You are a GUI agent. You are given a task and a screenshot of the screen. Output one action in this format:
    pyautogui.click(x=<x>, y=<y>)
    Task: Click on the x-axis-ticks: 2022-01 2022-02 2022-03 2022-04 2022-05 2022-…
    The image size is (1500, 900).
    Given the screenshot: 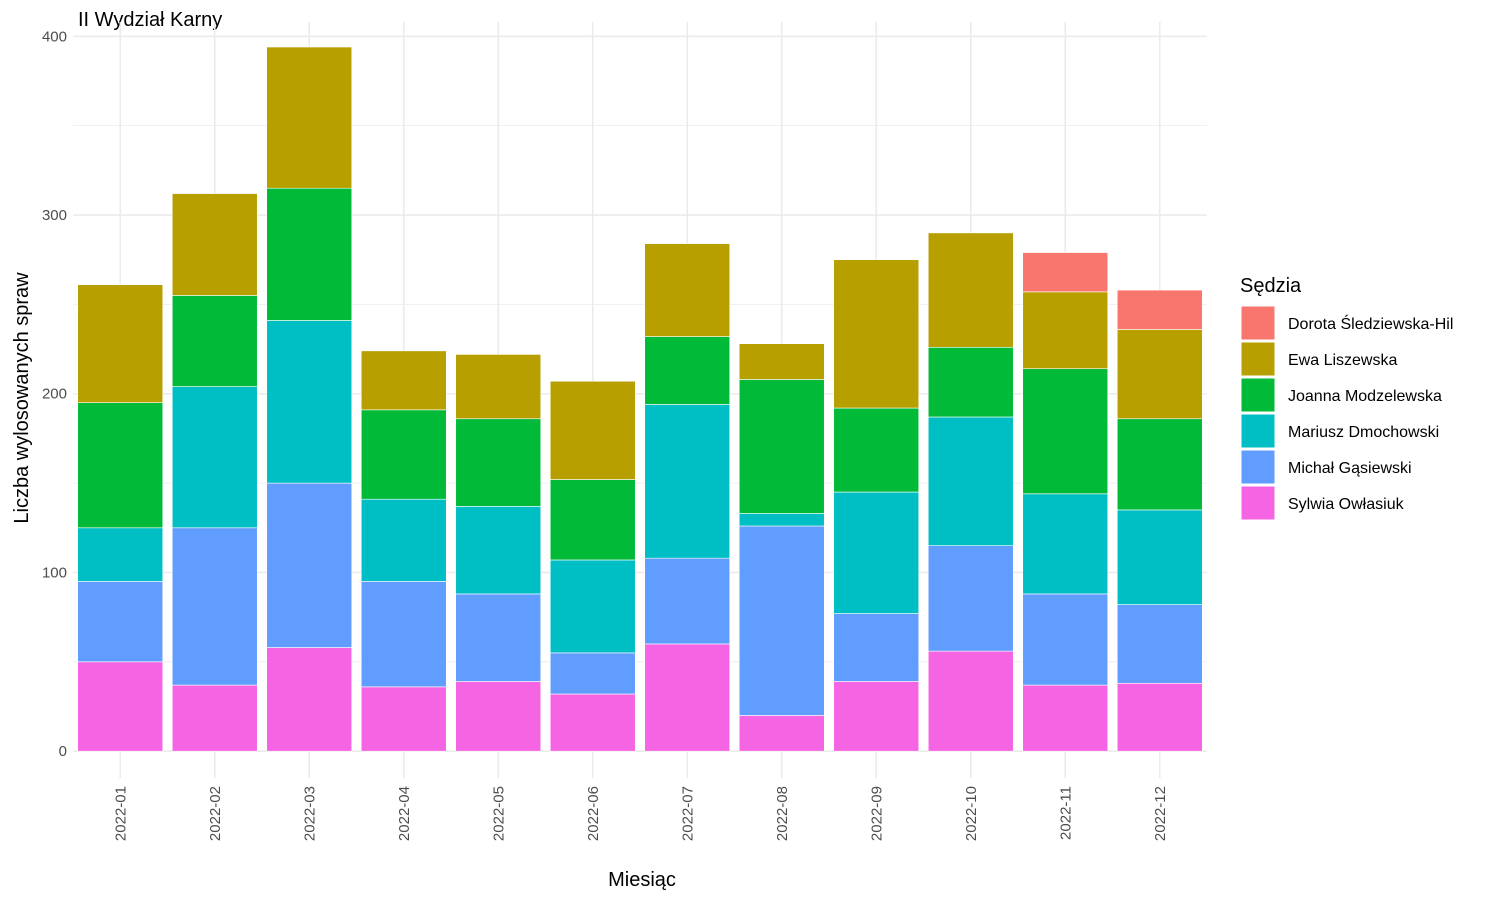 What is the action you would take?
    pyautogui.click(x=640, y=813)
    